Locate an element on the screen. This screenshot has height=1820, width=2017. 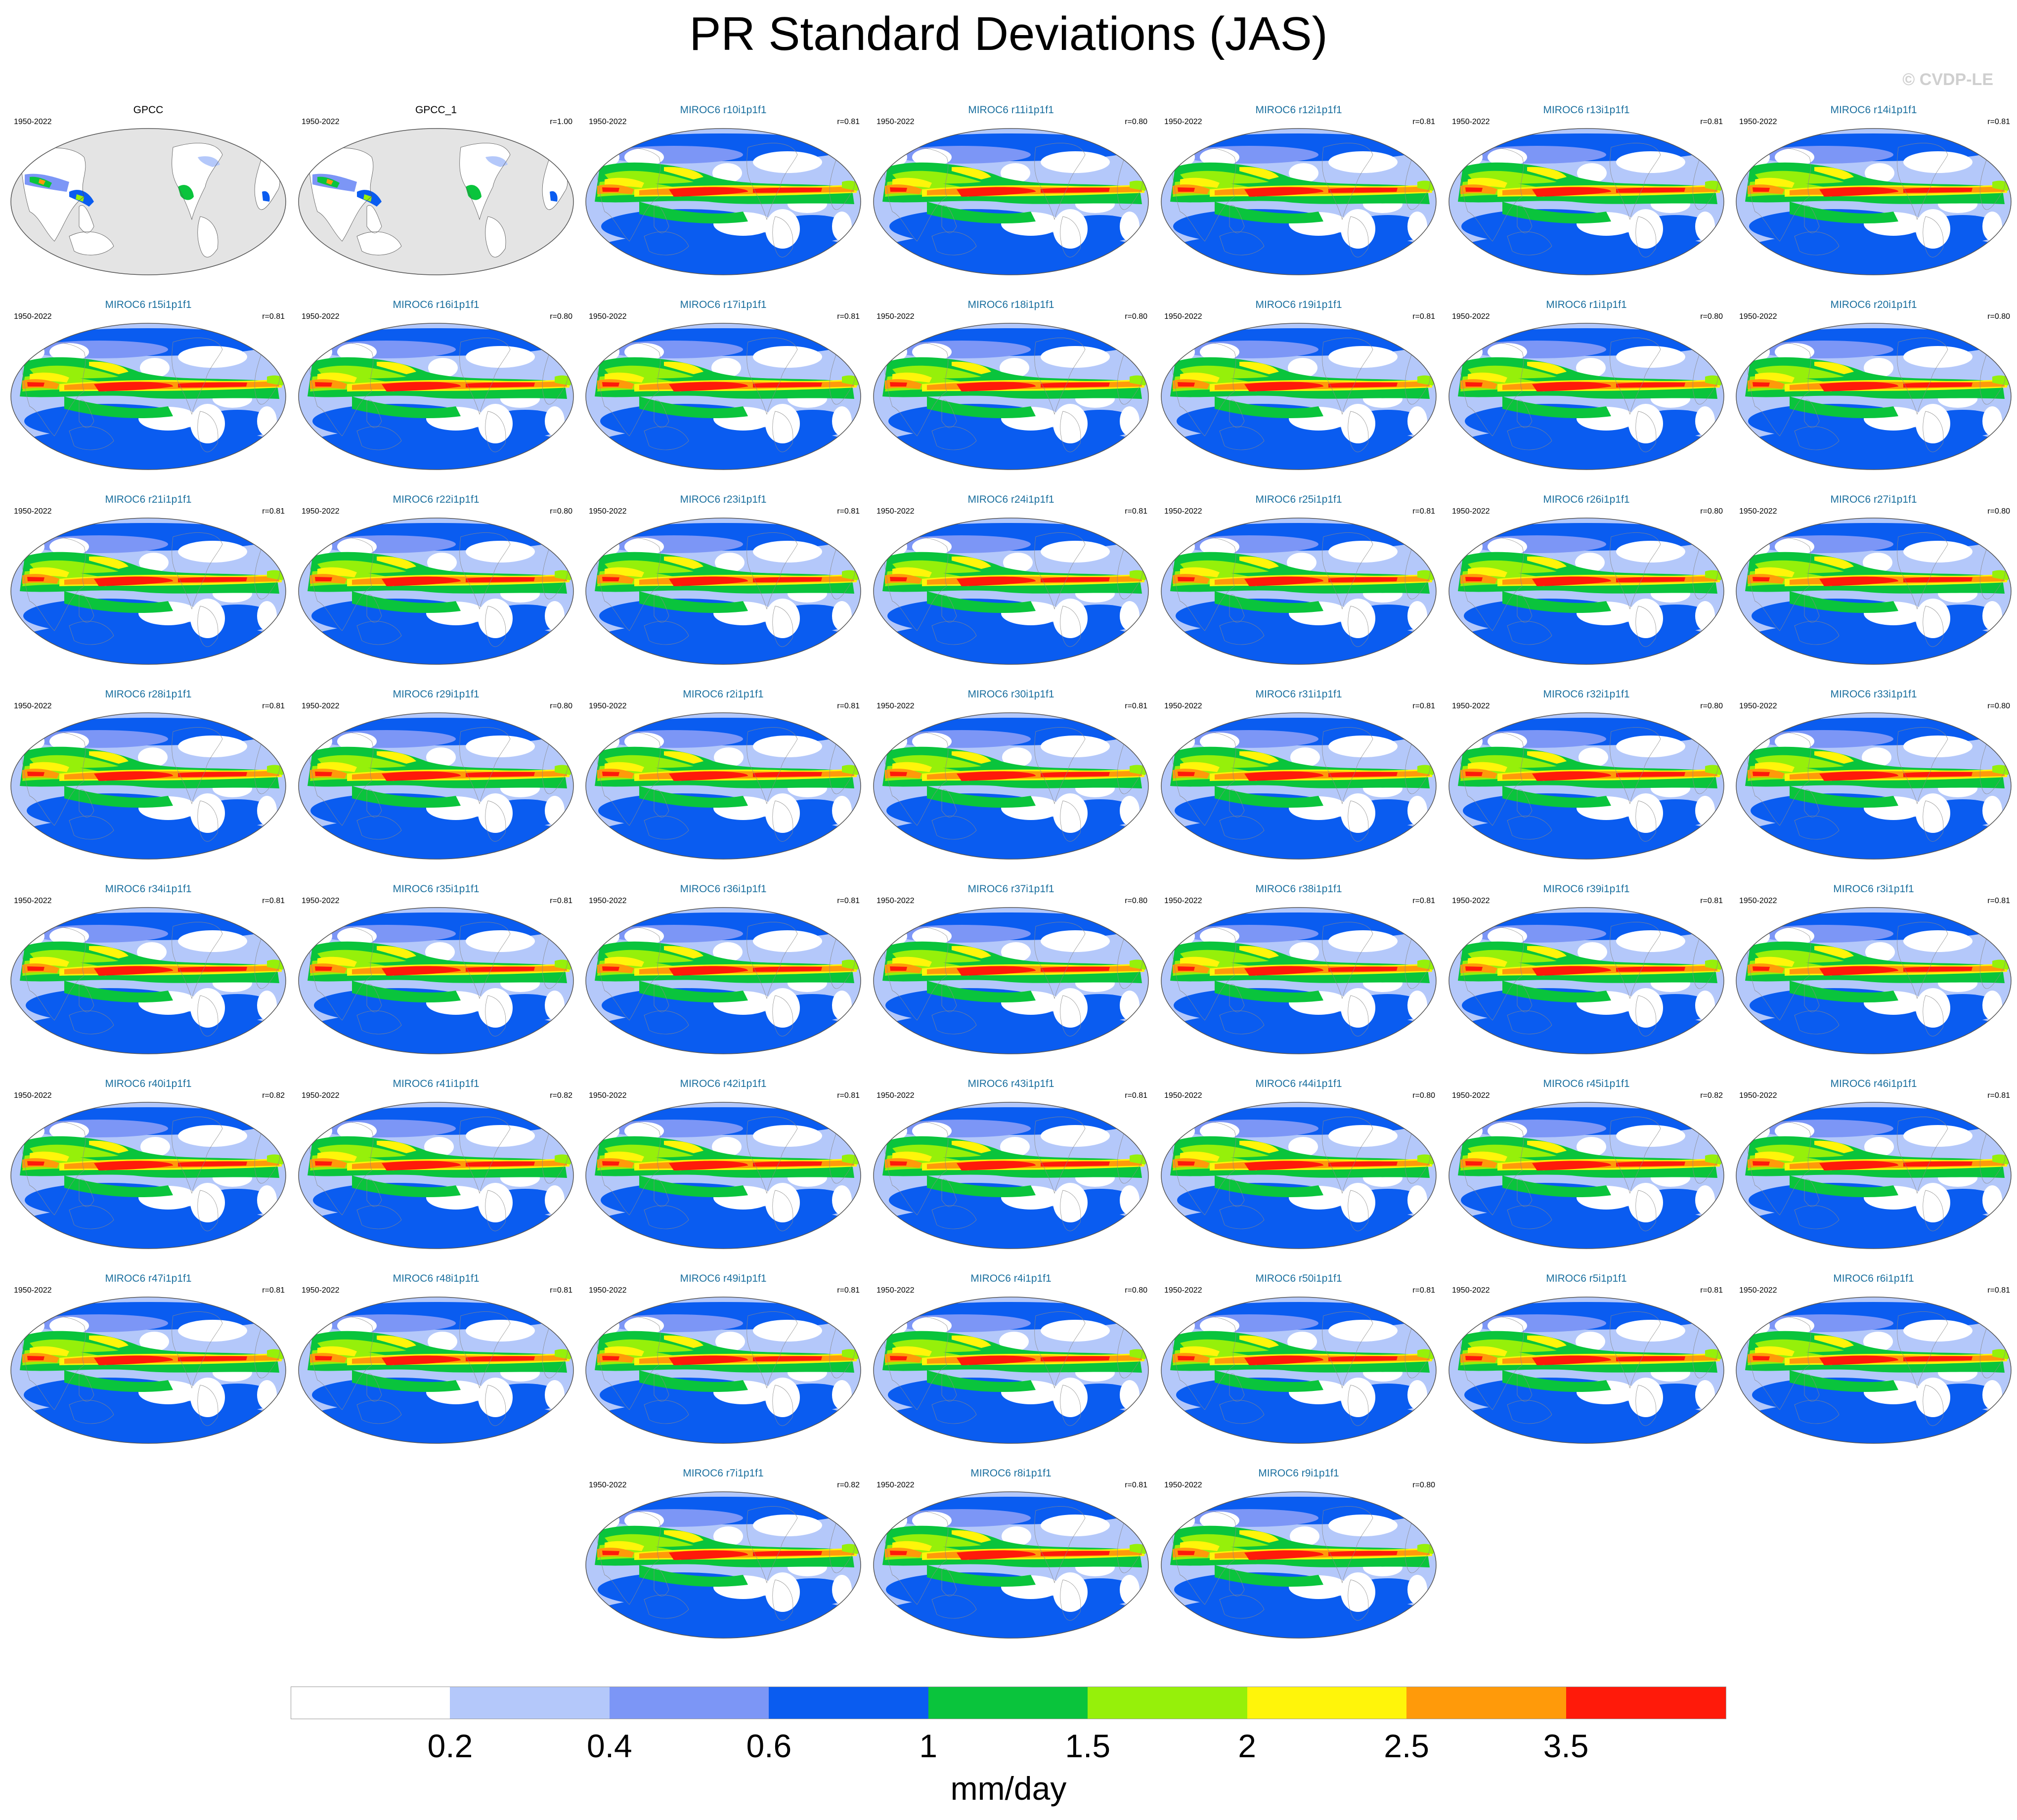
map-panel: MIROC6 r7i1p1f1 1950-2022 r=0.82 is located at coordinates (723, 1564).